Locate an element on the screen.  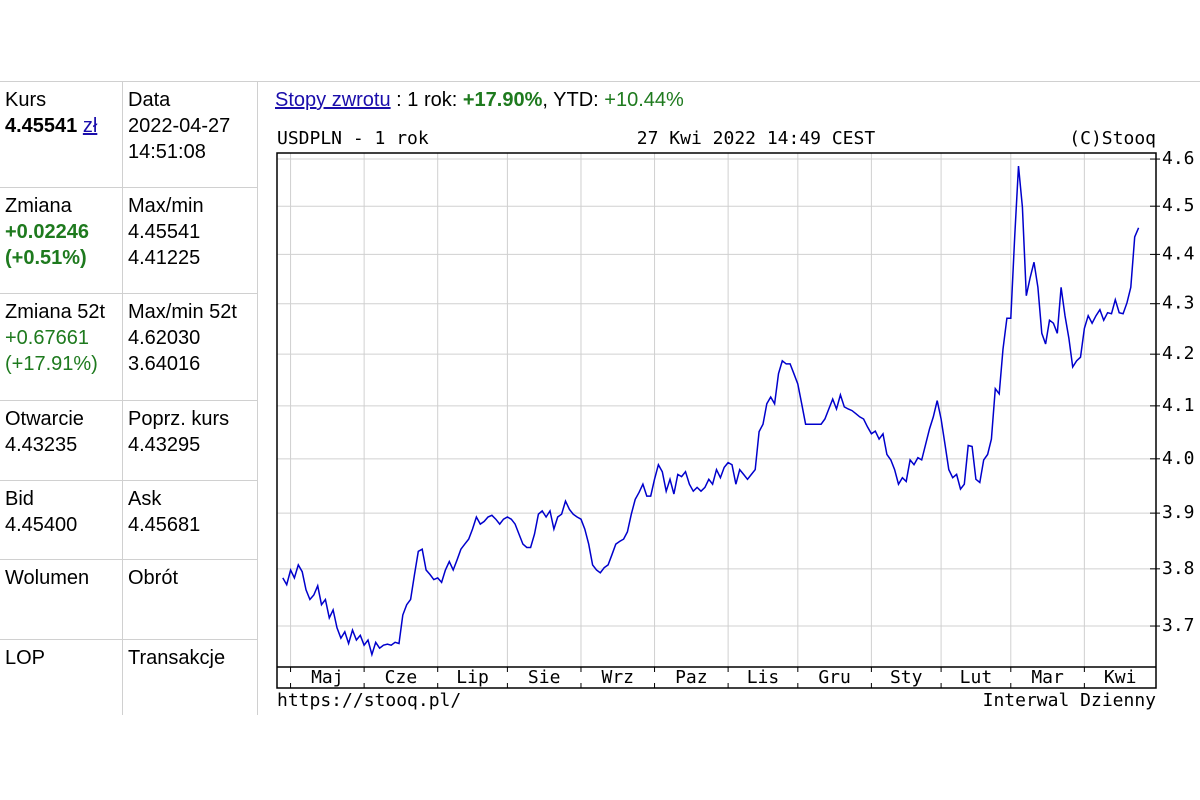
cell-line: 4.45681 is located at coordinates (164, 525).